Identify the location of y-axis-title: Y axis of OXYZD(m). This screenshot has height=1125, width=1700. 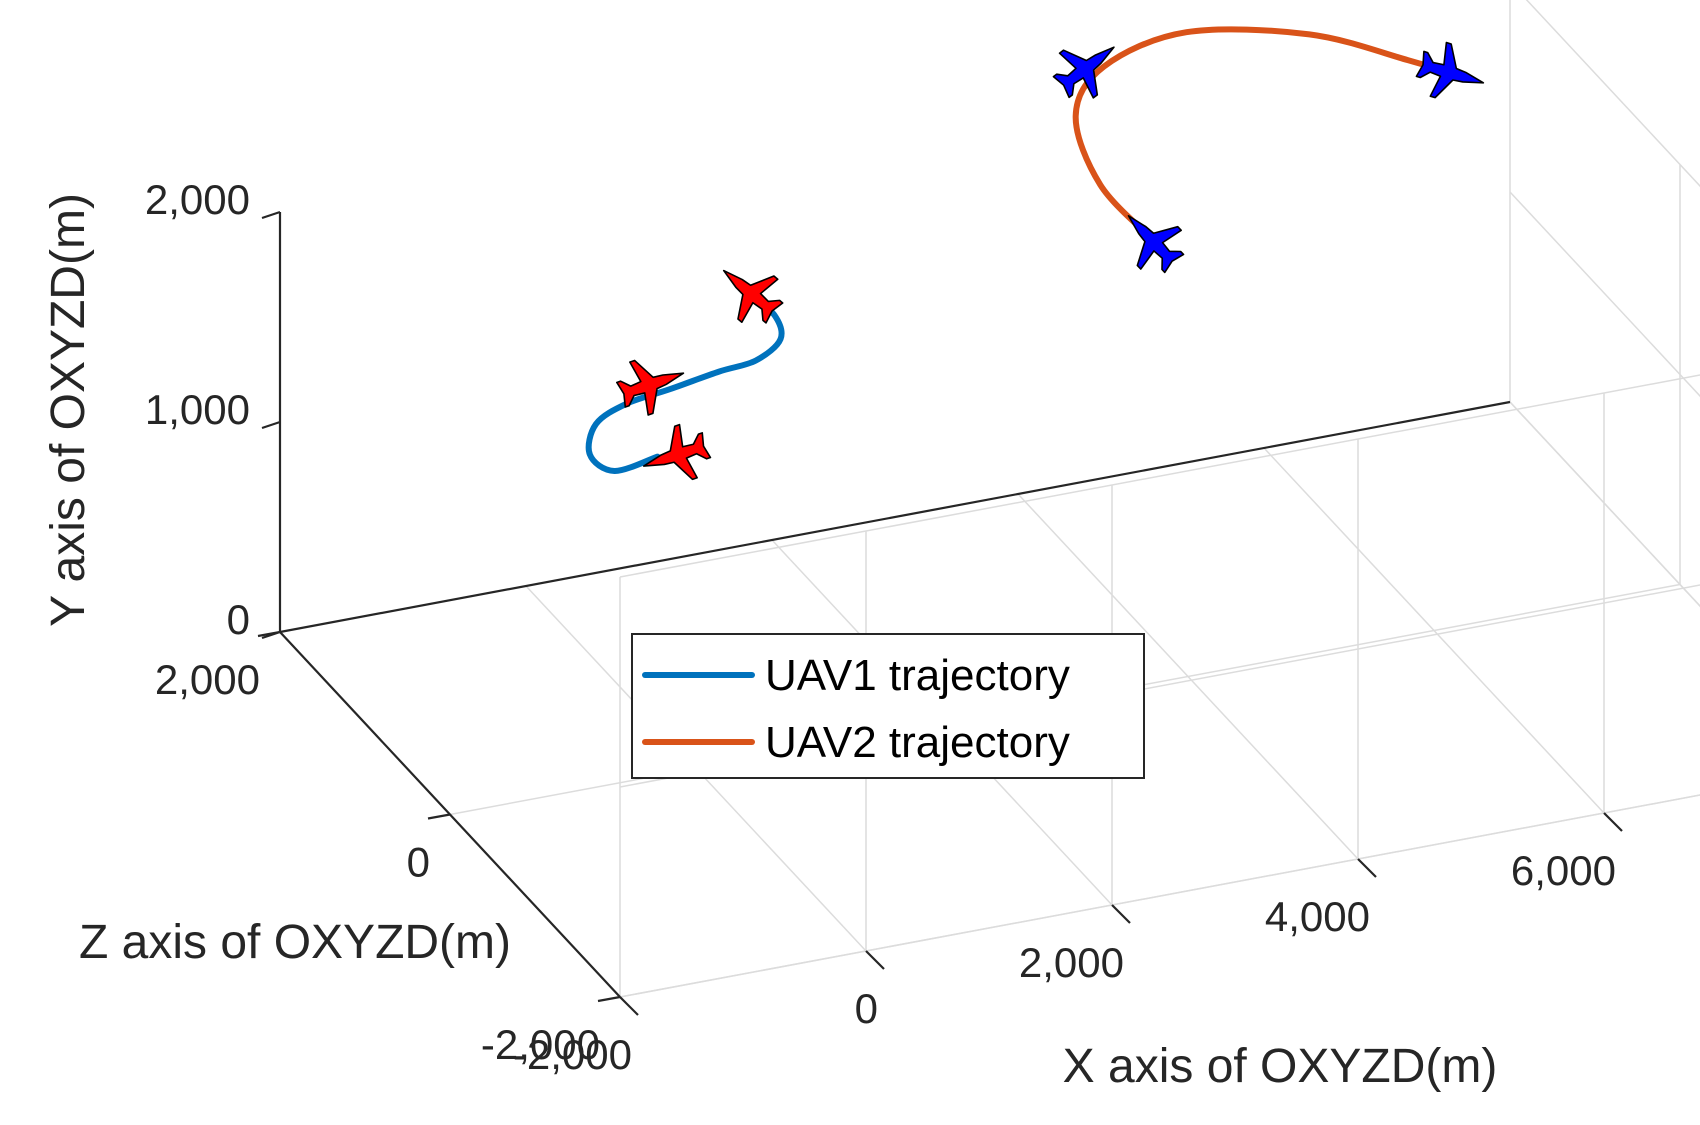
(68, 410).